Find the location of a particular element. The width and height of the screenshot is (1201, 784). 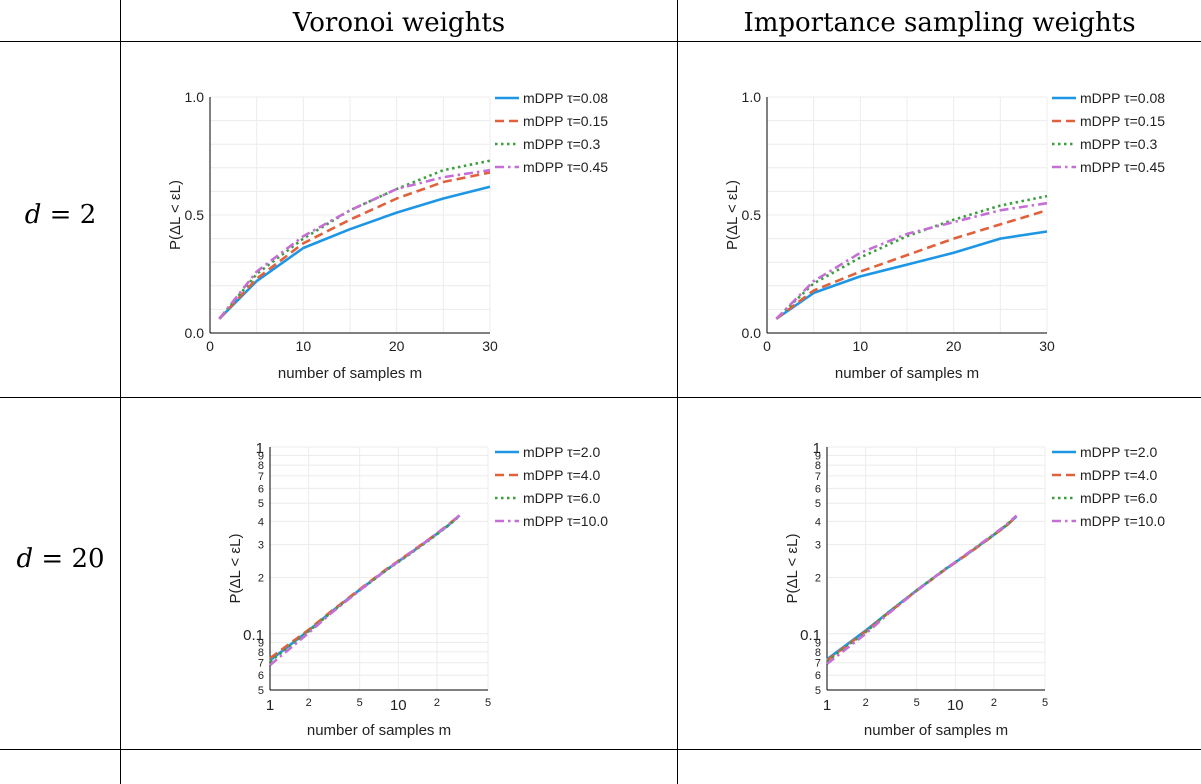

legend-label: mDPP τ=0.15 is located at coordinates (1122, 121).